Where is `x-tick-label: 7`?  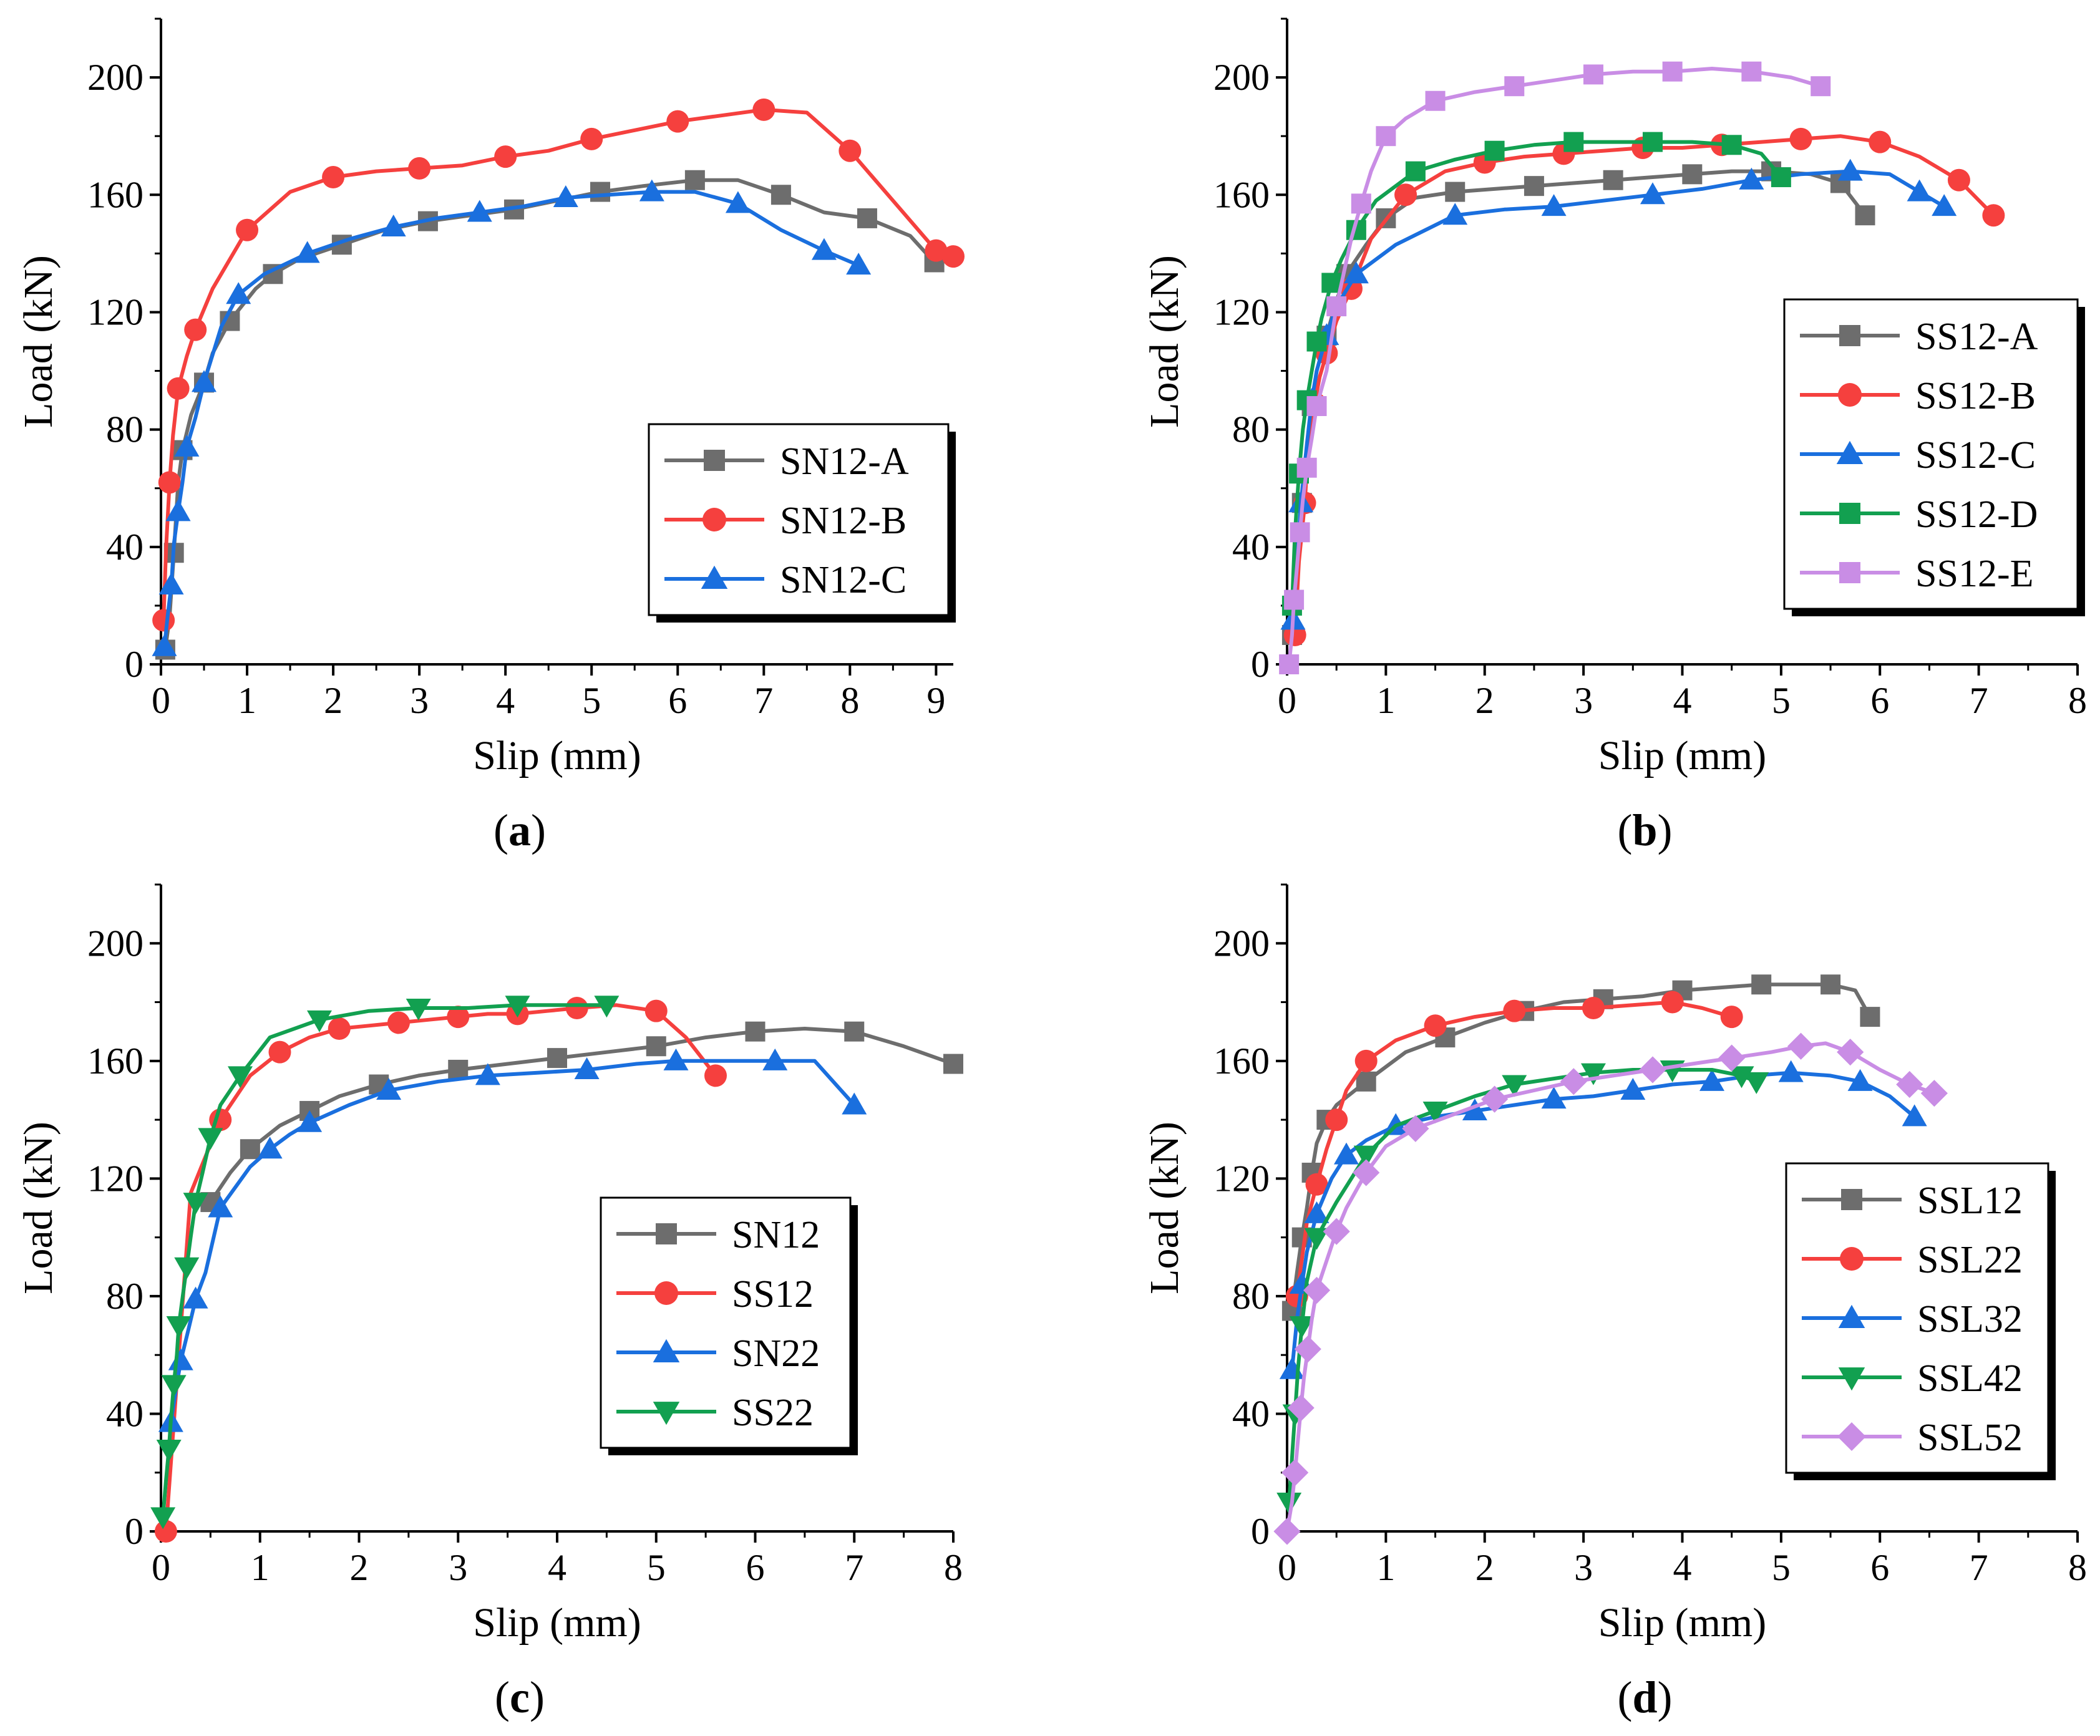
x-tick-label: 7 is located at coordinates (1979, 700).